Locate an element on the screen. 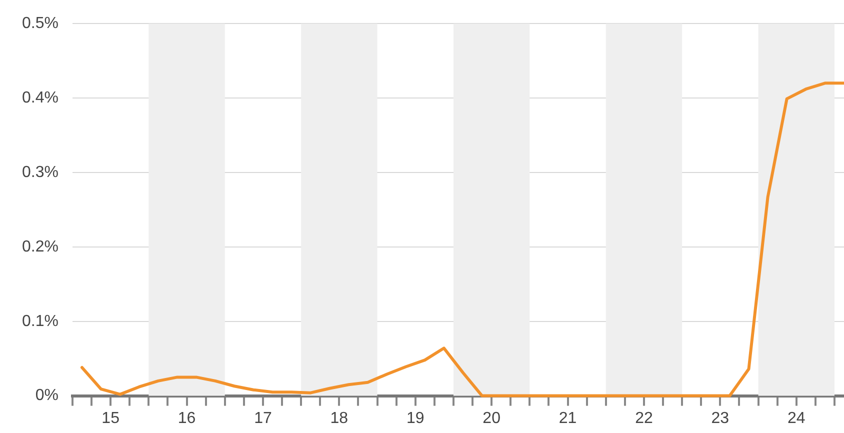 The height and width of the screenshot is (433, 844). x-tick-label: 22 is located at coordinates (644, 418).